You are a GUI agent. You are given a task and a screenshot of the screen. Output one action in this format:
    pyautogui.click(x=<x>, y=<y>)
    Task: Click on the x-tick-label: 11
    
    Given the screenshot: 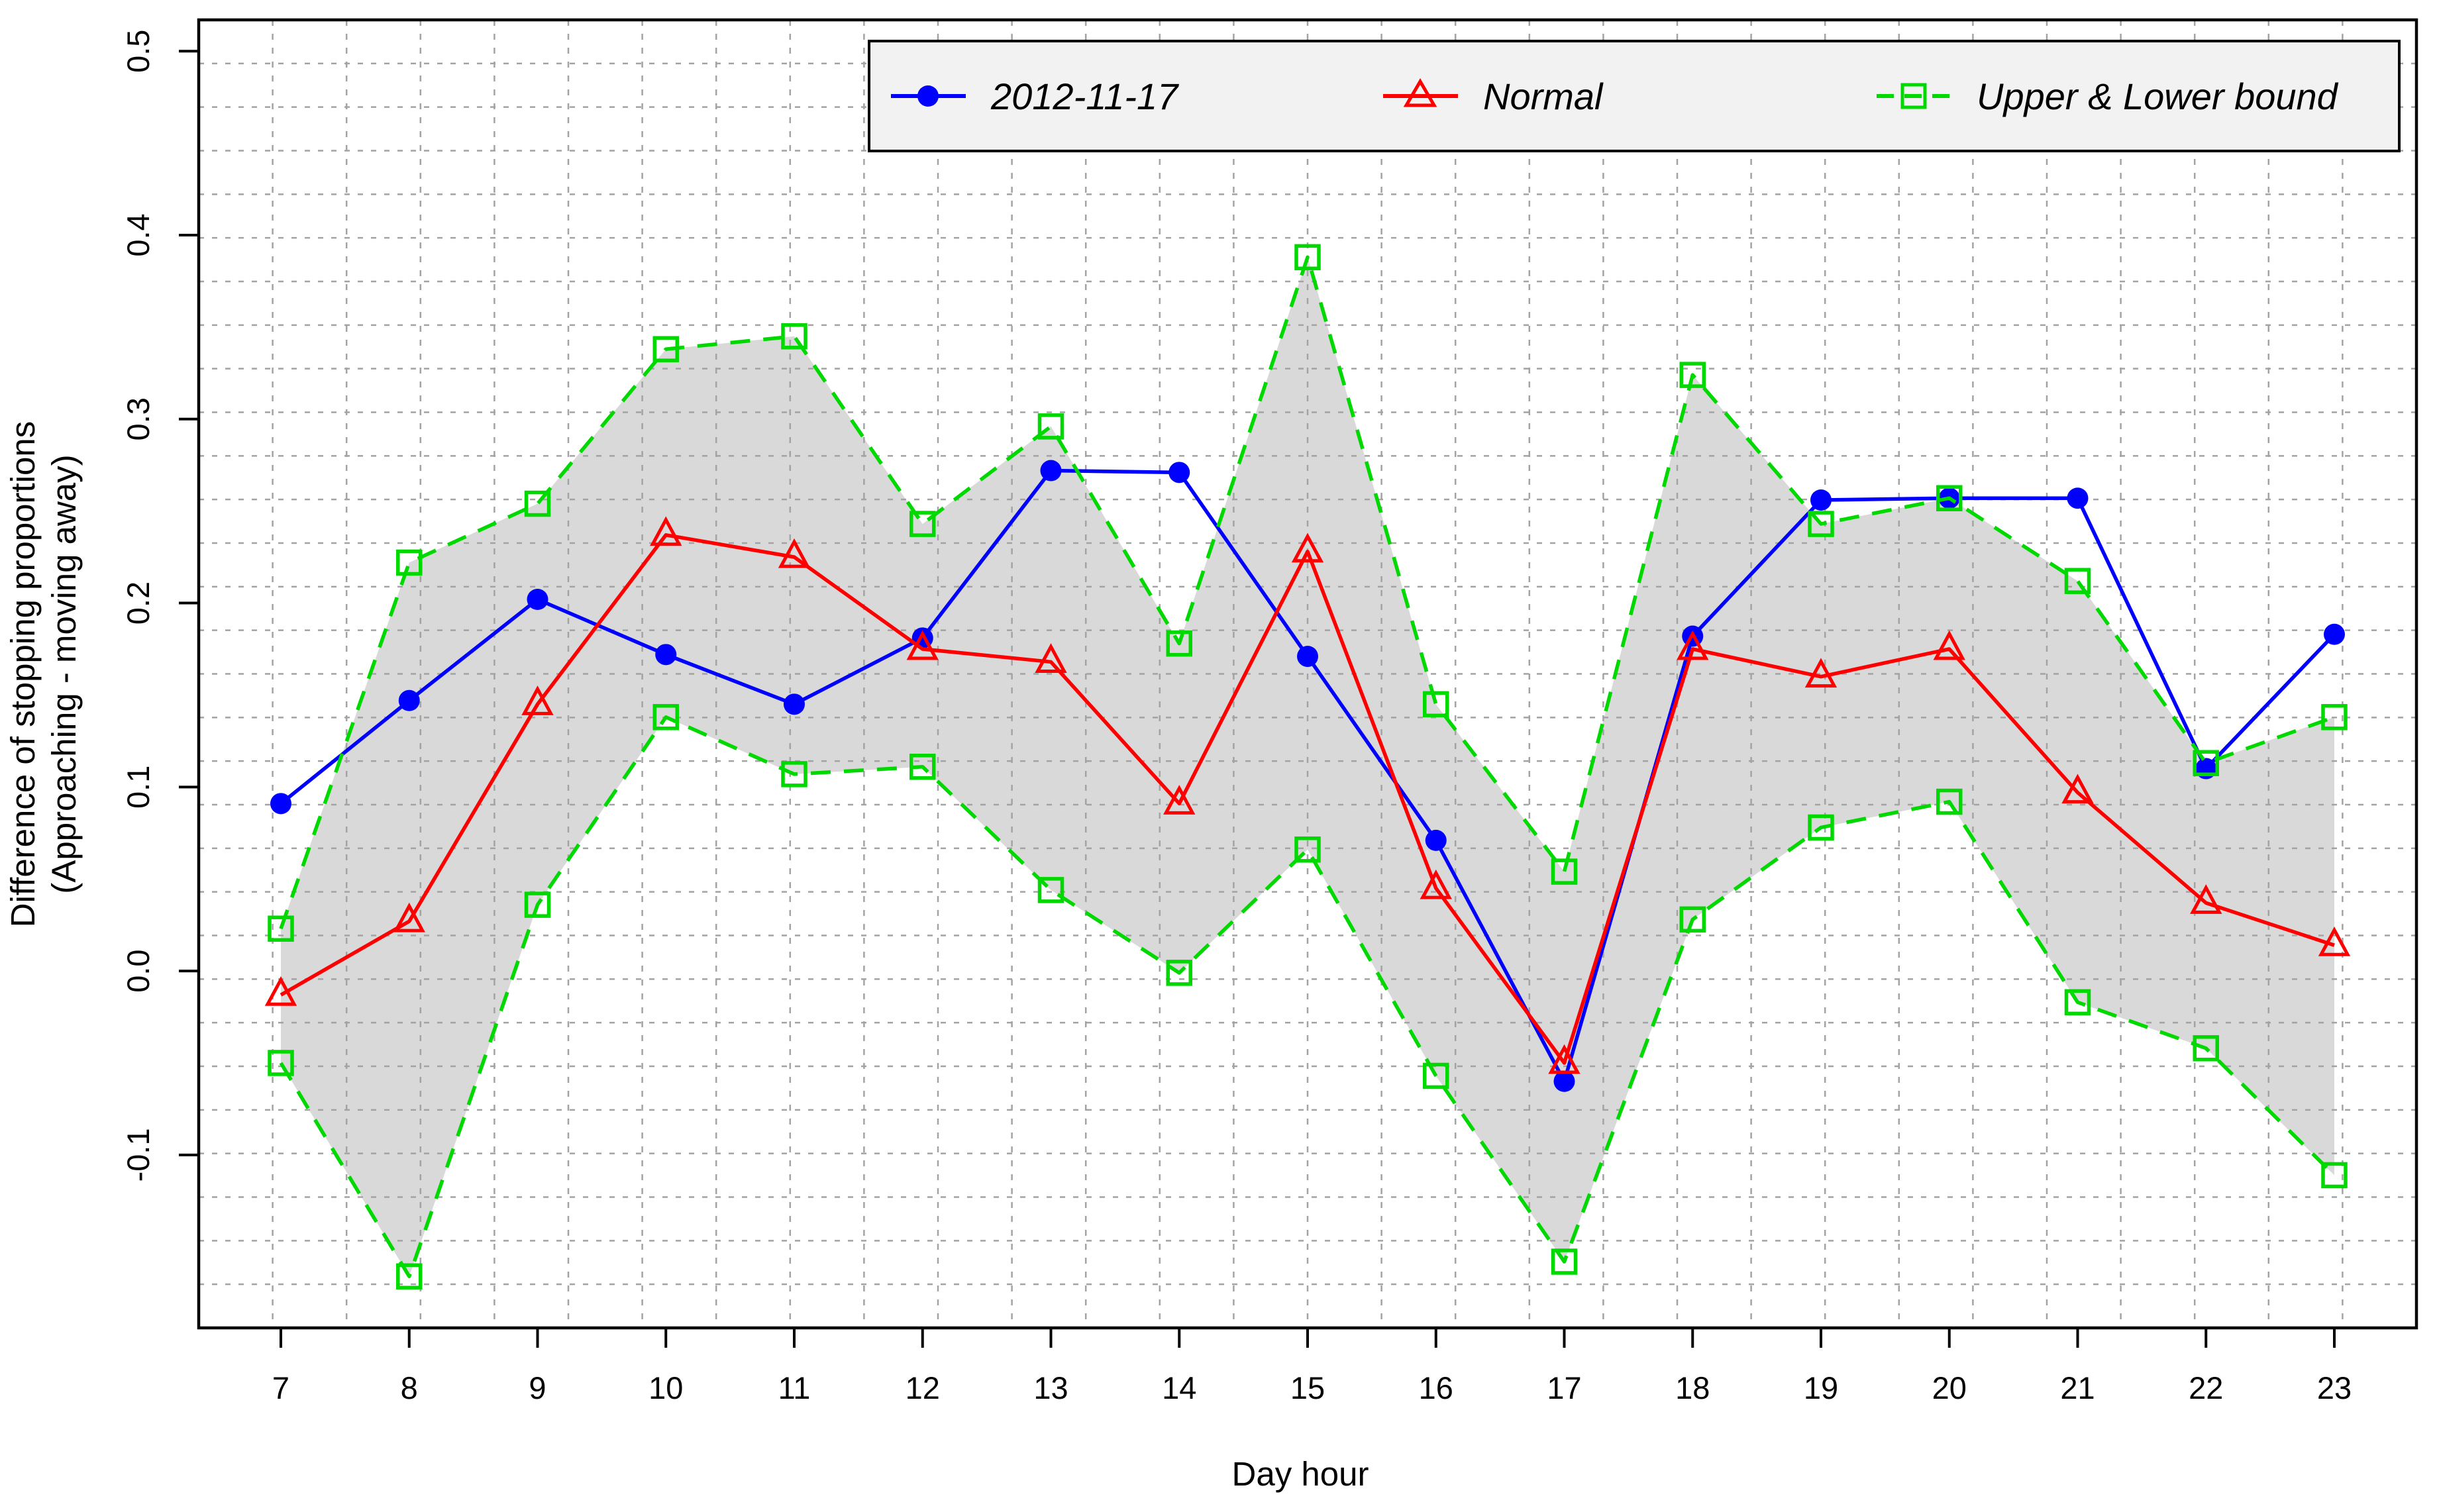 What is the action you would take?
    pyautogui.click(x=794, y=1387)
    